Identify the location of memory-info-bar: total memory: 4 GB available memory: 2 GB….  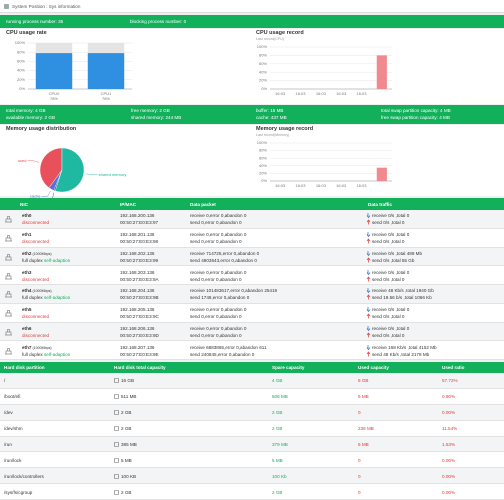
(252, 114).